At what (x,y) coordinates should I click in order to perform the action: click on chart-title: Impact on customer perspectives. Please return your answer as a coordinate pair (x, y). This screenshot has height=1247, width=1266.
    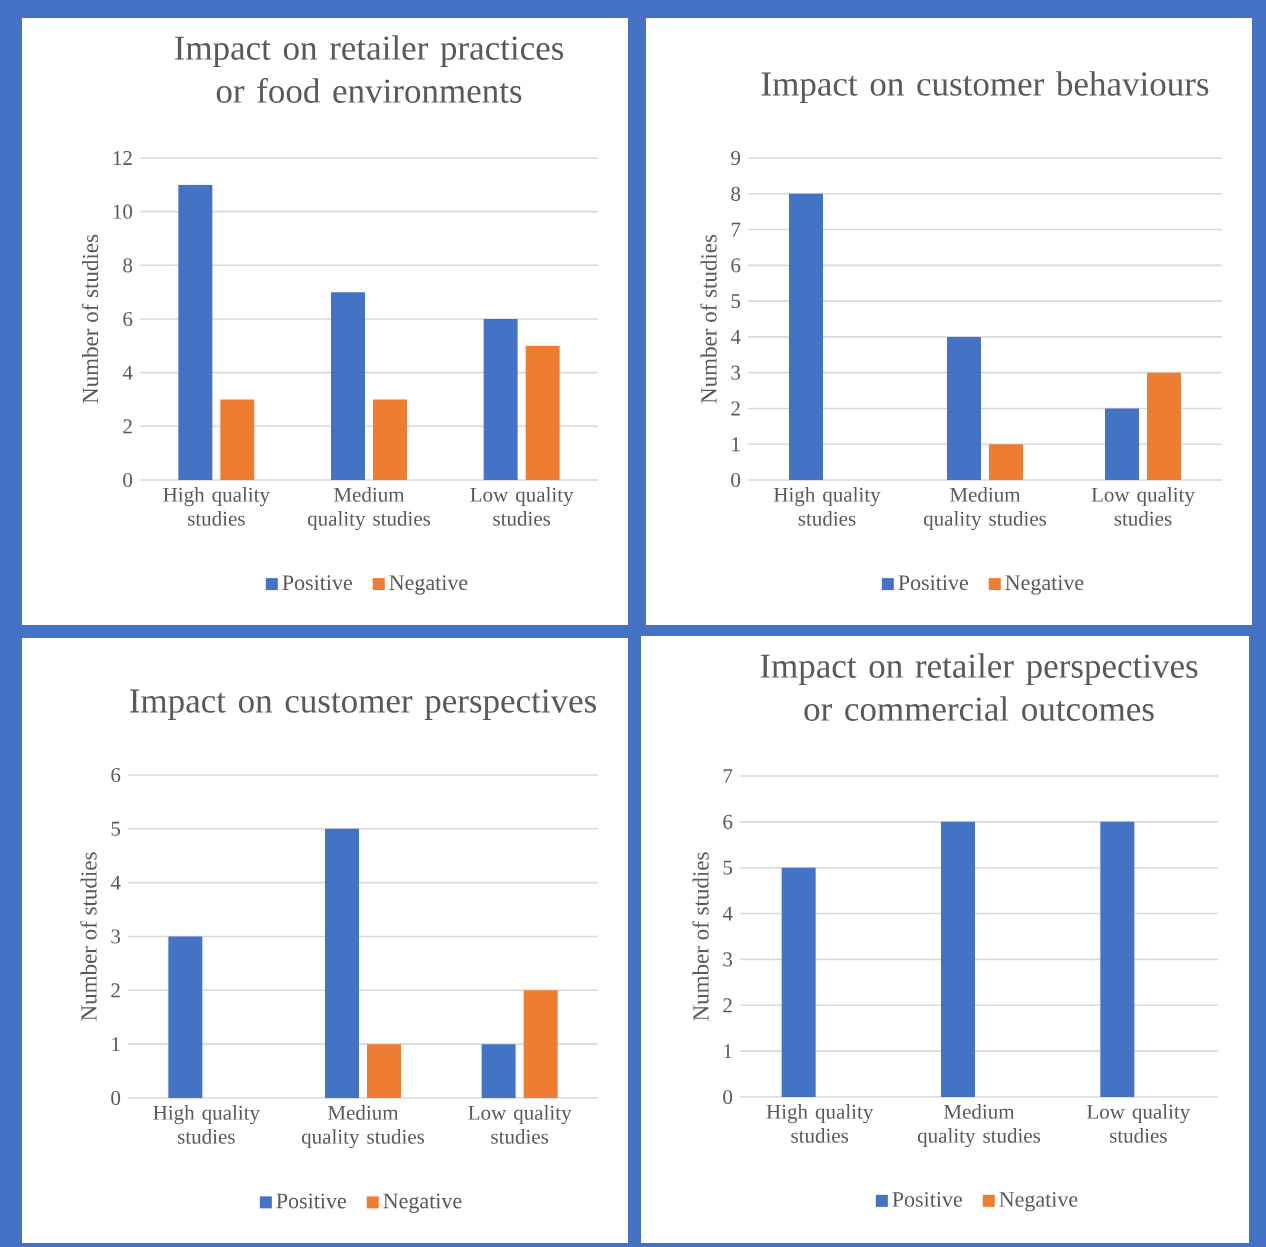
    Looking at the image, I should click on (363, 704).